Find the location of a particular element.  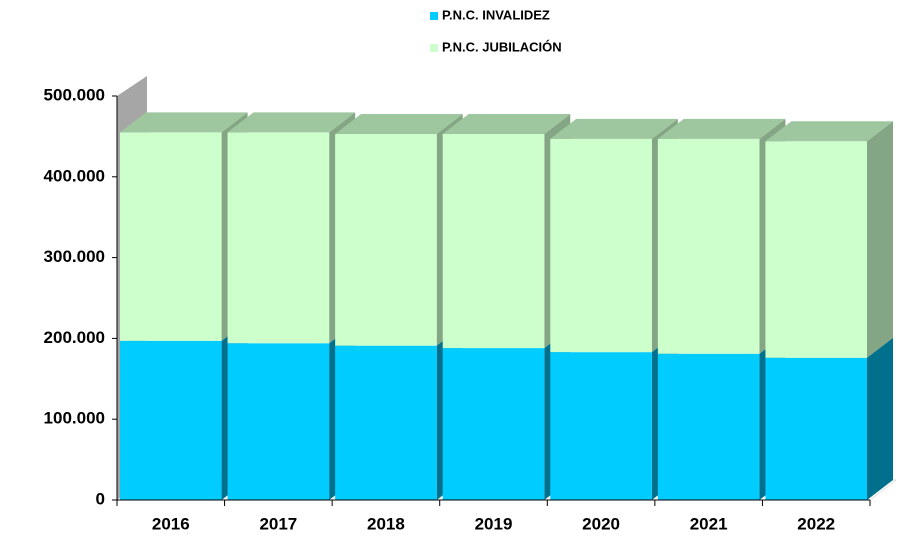

legend-label: P.N.C. JUBILACIÓN is located at coordinates (502, 46).